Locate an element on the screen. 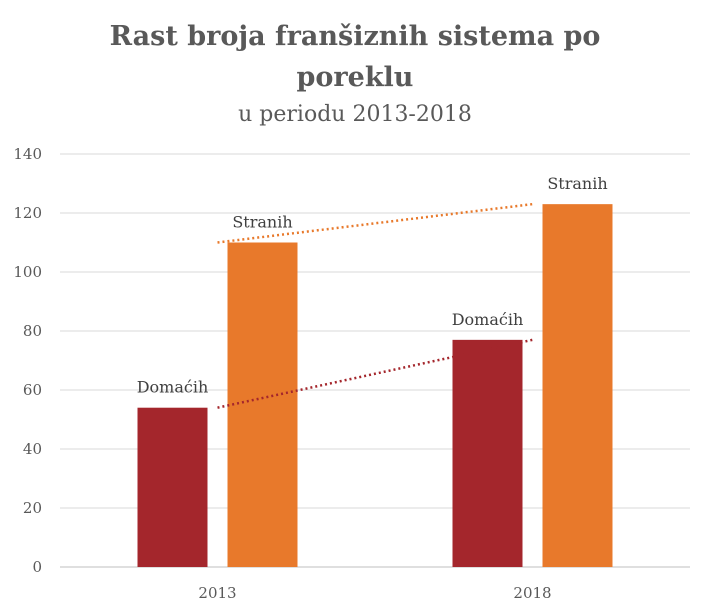 The height and width of the screenshot is (609, 706). bar-domaćih-2018 is located at coordinates (487, 453).